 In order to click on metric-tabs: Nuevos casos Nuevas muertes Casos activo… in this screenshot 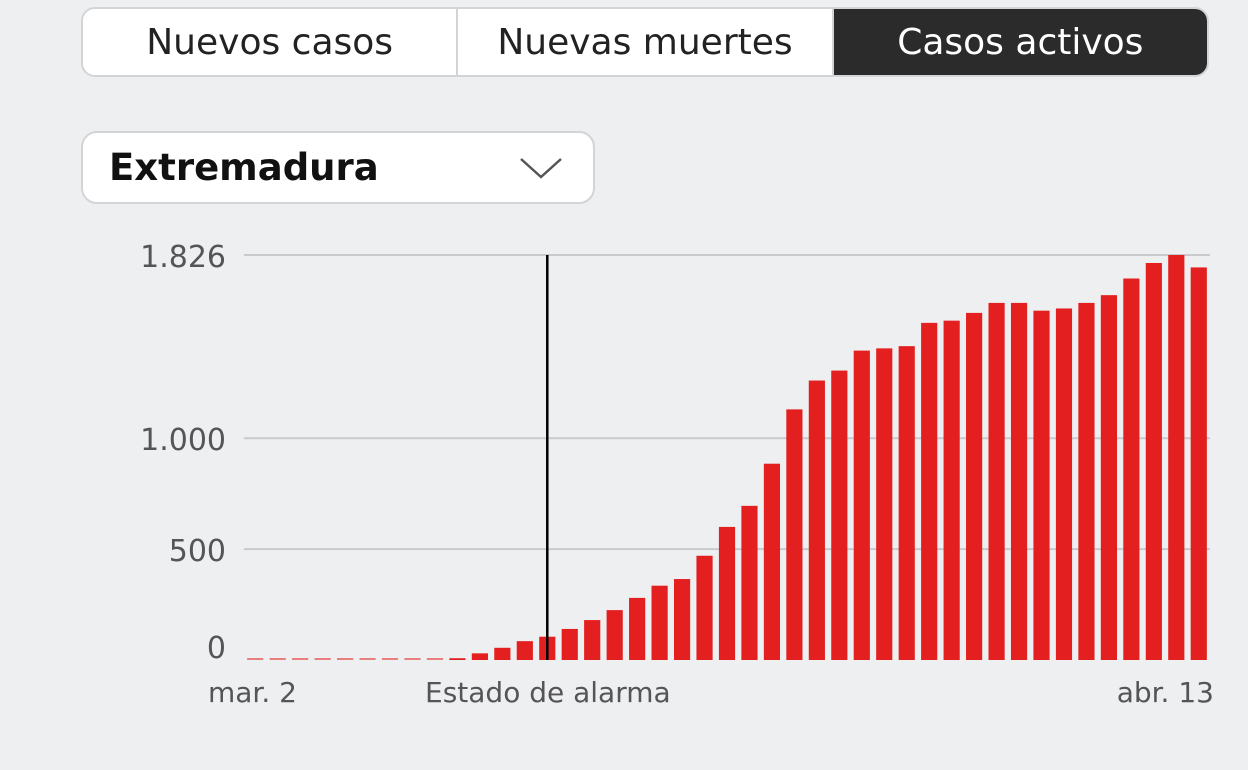, I will do `click(645, 42)`.